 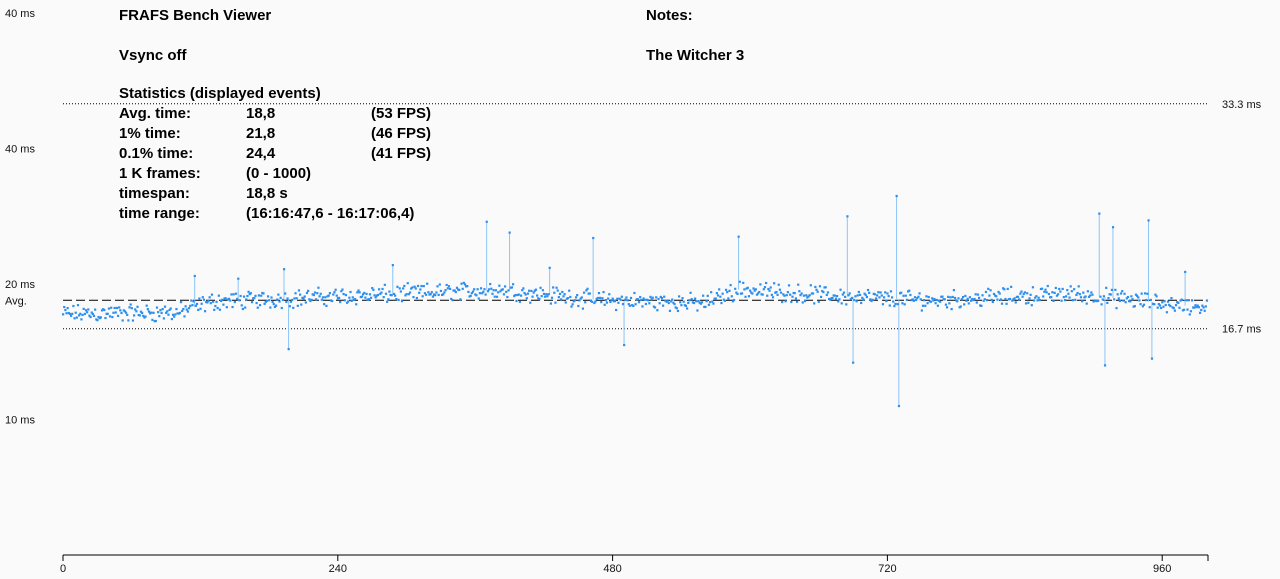 I want to click on stat-value: (0 - 1000), so click(x=279, y=173).